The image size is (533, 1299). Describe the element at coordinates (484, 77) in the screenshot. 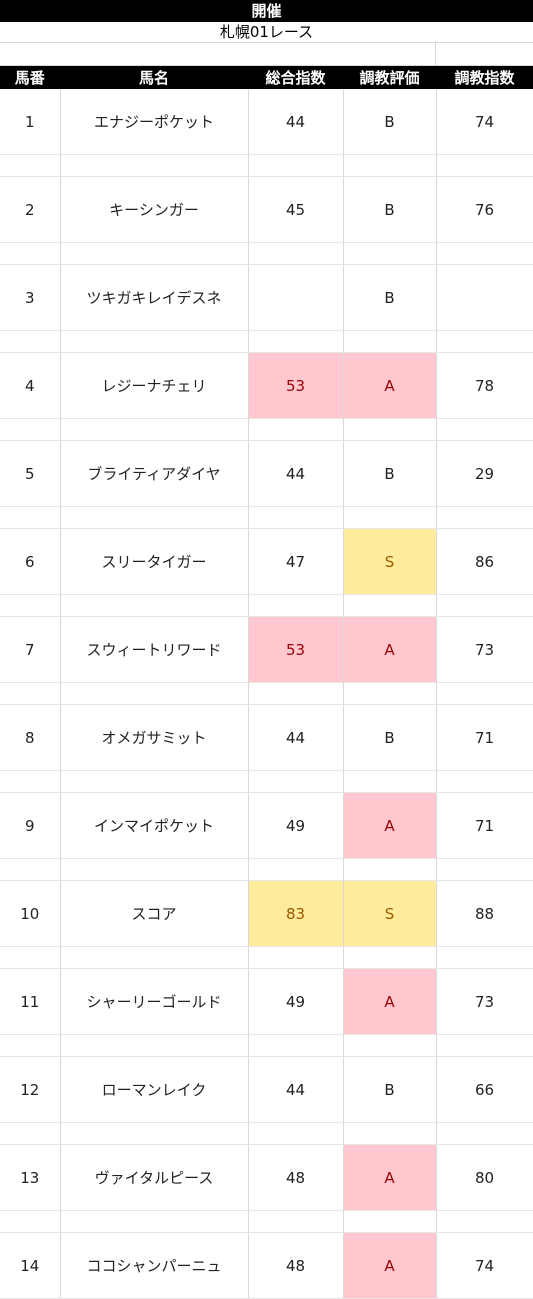

I see `column-header-training-index: 調教指数` at that location.